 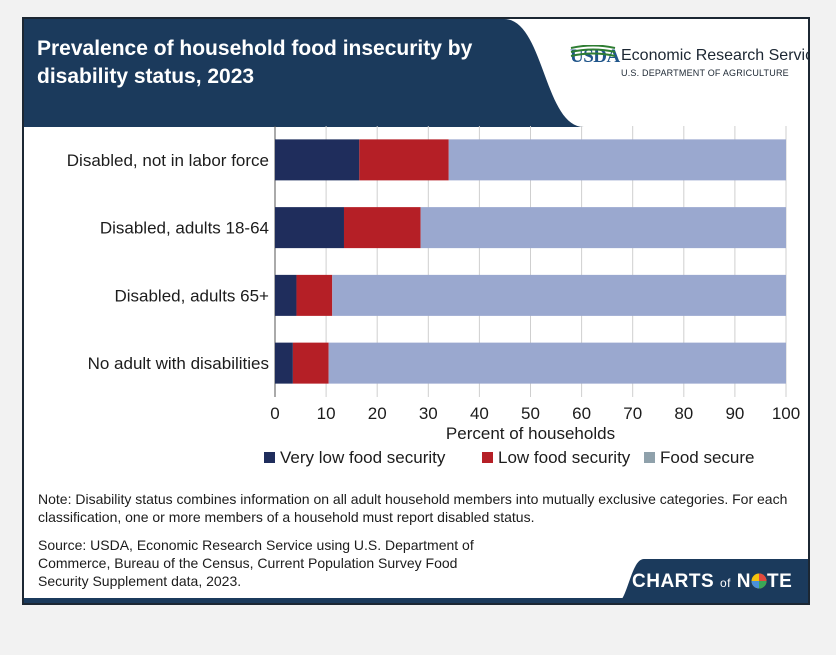 What do you see at coordinates (479, 413) in the screenshot?
I see `x-tick-label: 40` at bounding box center [479, 413].